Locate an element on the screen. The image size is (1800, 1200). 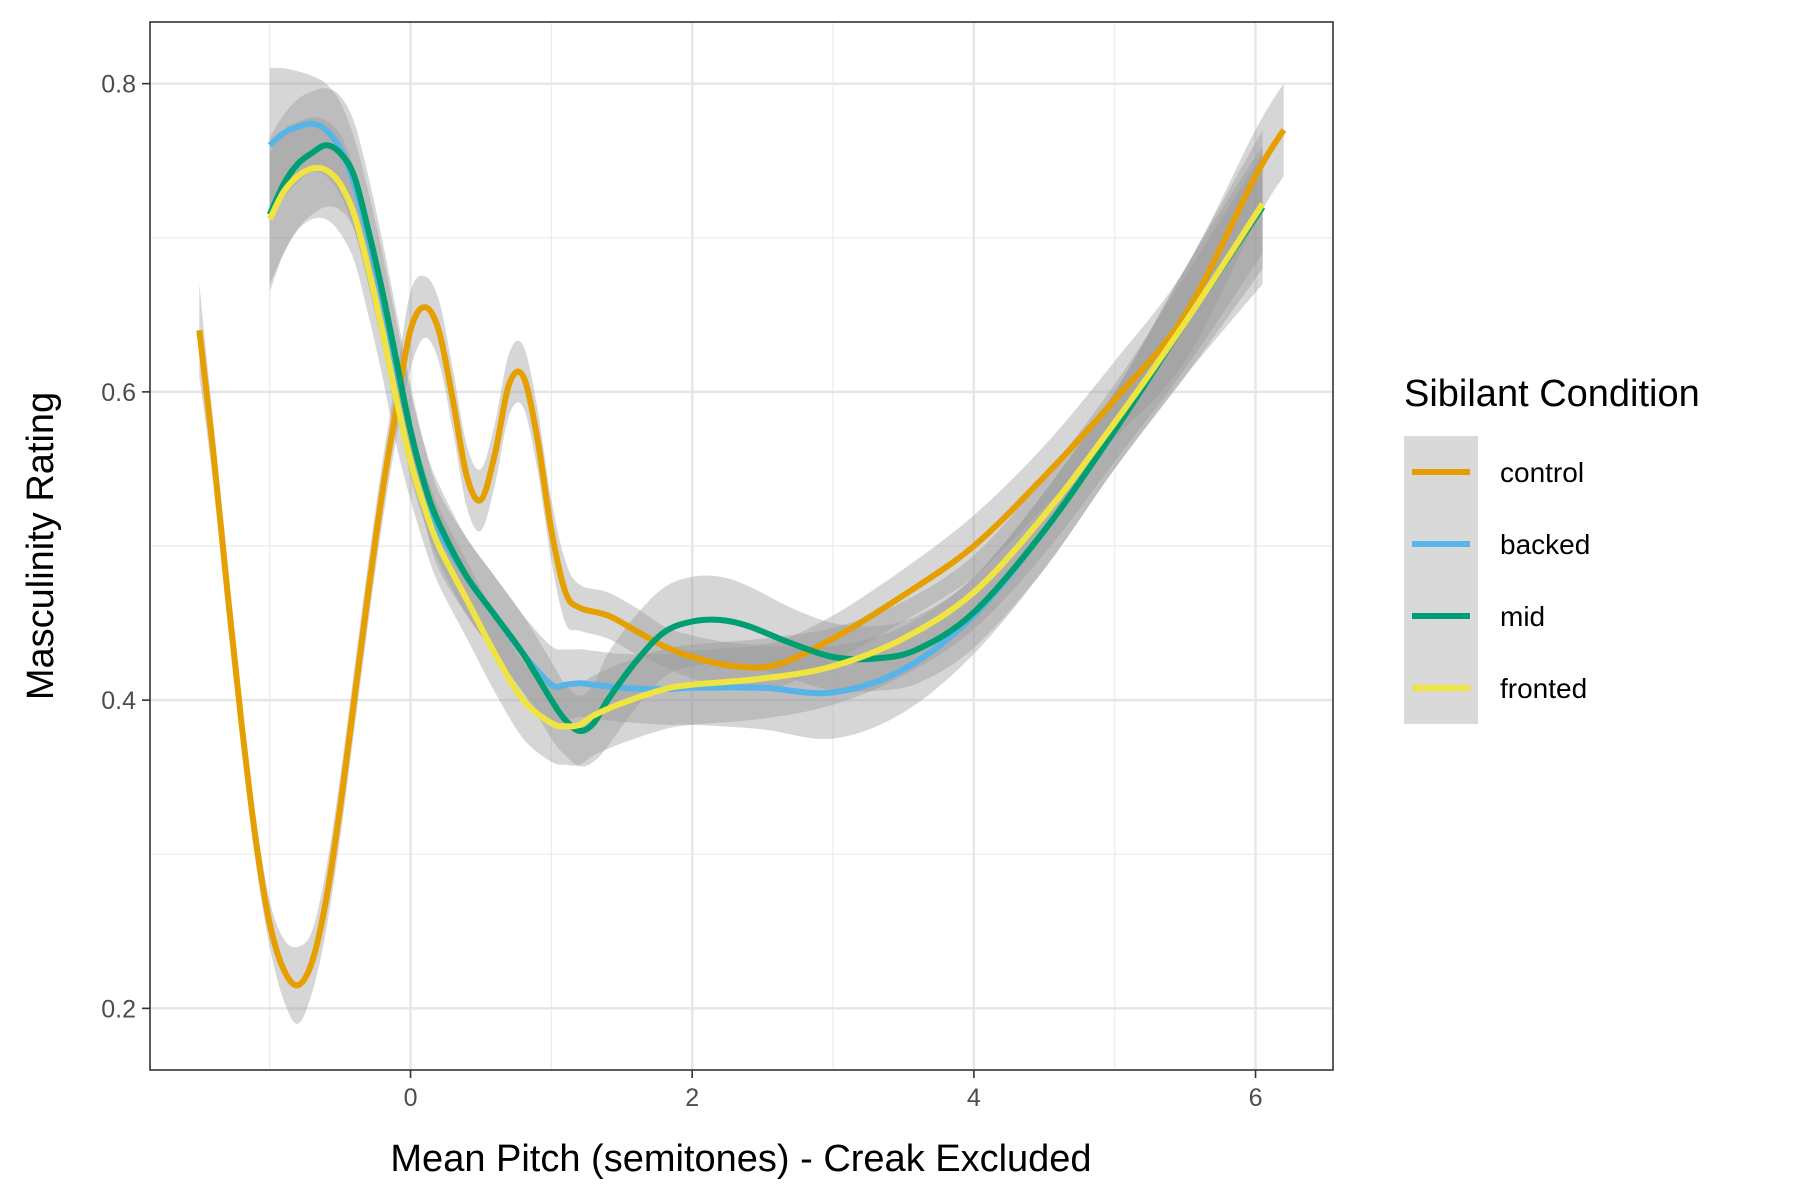
y-tick-label: 0.4 is located at coordinates (118, 701).